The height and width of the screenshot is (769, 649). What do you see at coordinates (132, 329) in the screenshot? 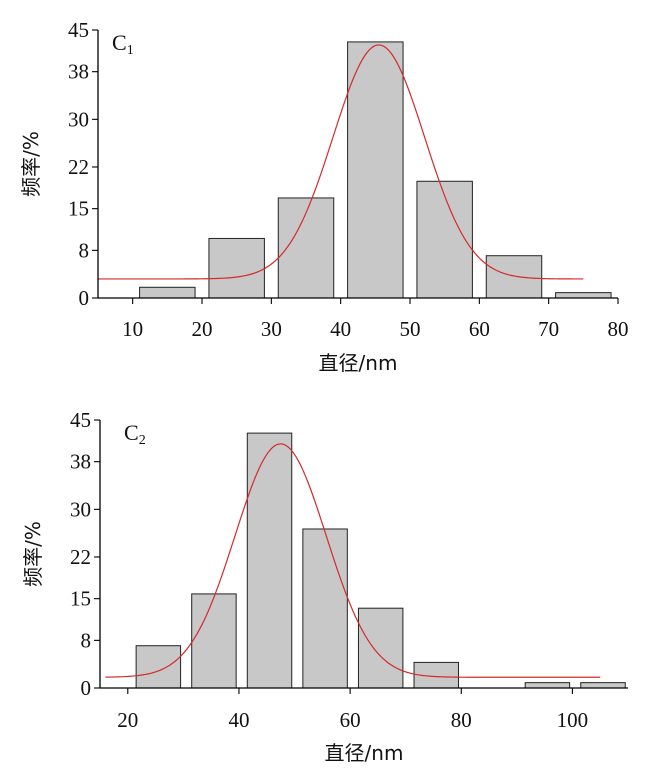
I see `x-tick-label: 10` at bounding box center [132, 329].